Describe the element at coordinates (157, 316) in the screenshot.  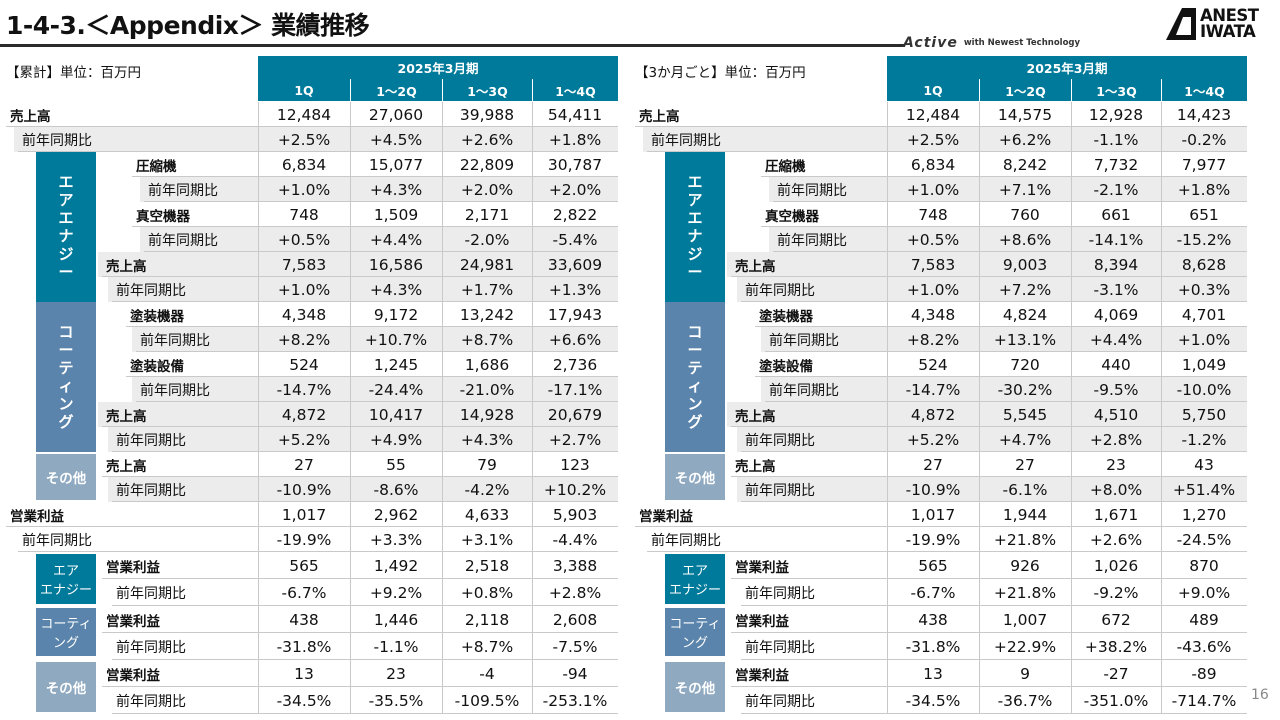
I see `row-label: 塗装機器` at that location.